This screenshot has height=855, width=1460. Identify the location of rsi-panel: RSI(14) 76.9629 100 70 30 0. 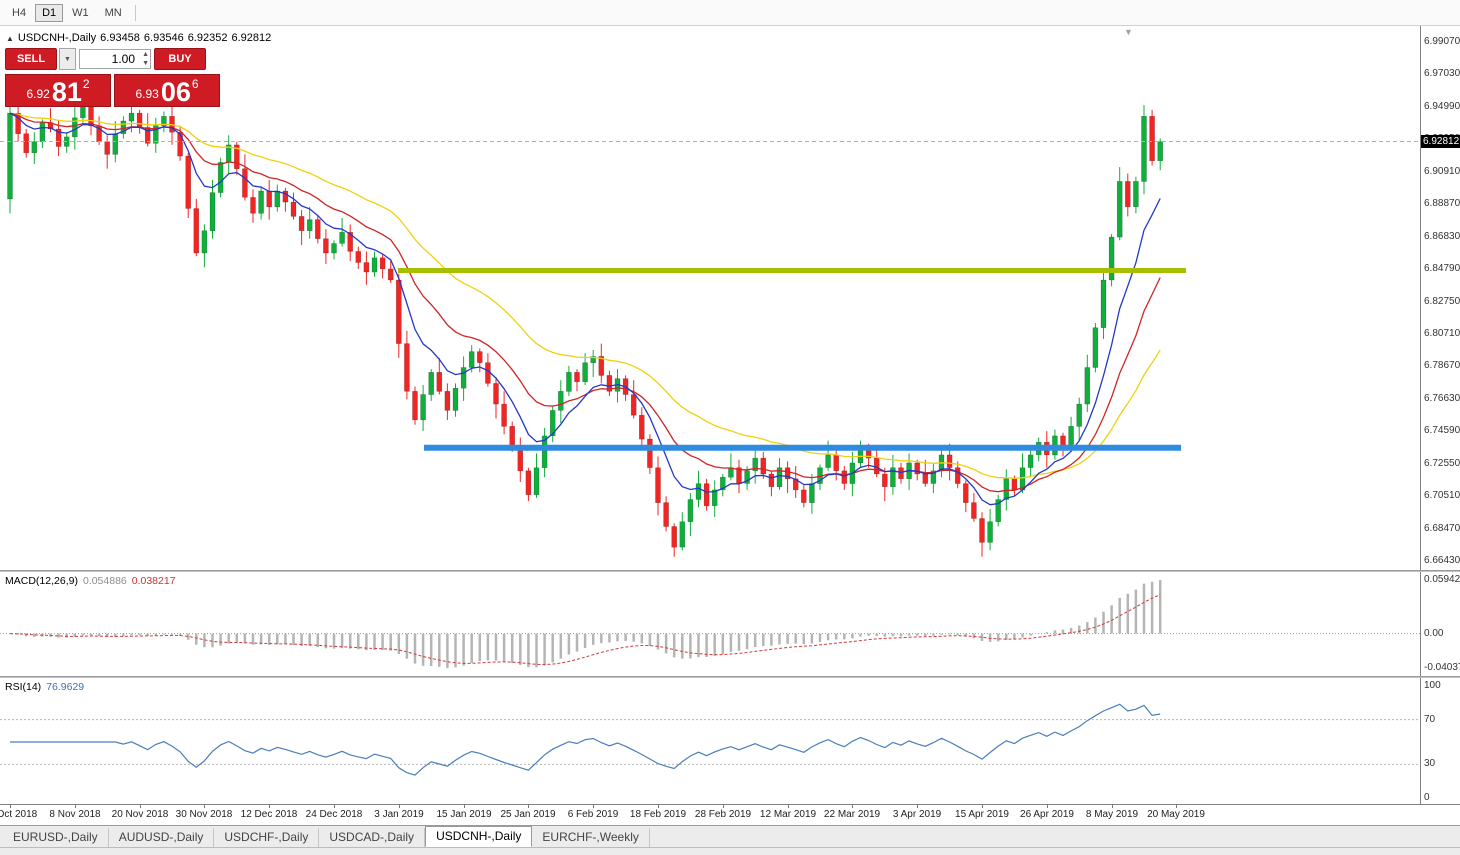
(730, 741).